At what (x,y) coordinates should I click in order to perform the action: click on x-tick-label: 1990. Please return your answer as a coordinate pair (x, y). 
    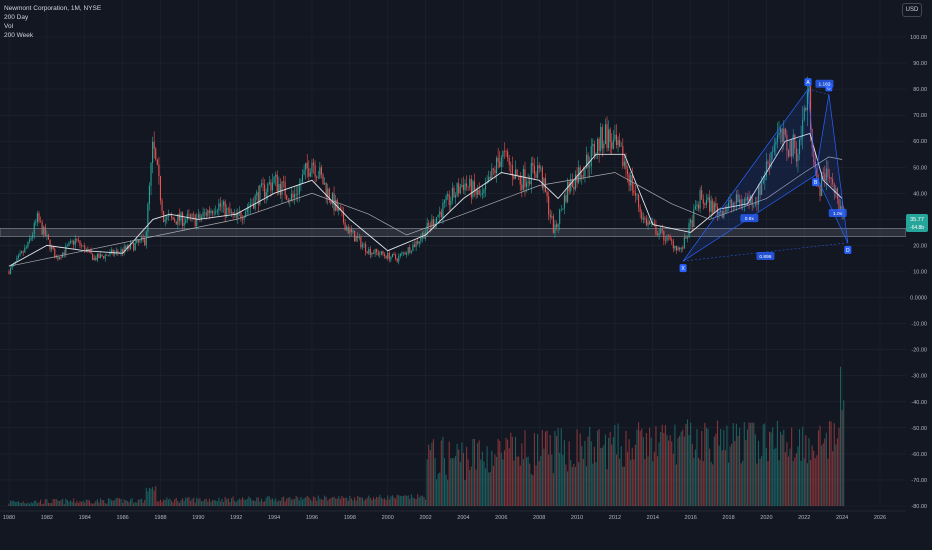
    Looking at the image, I should click on (198, 518).